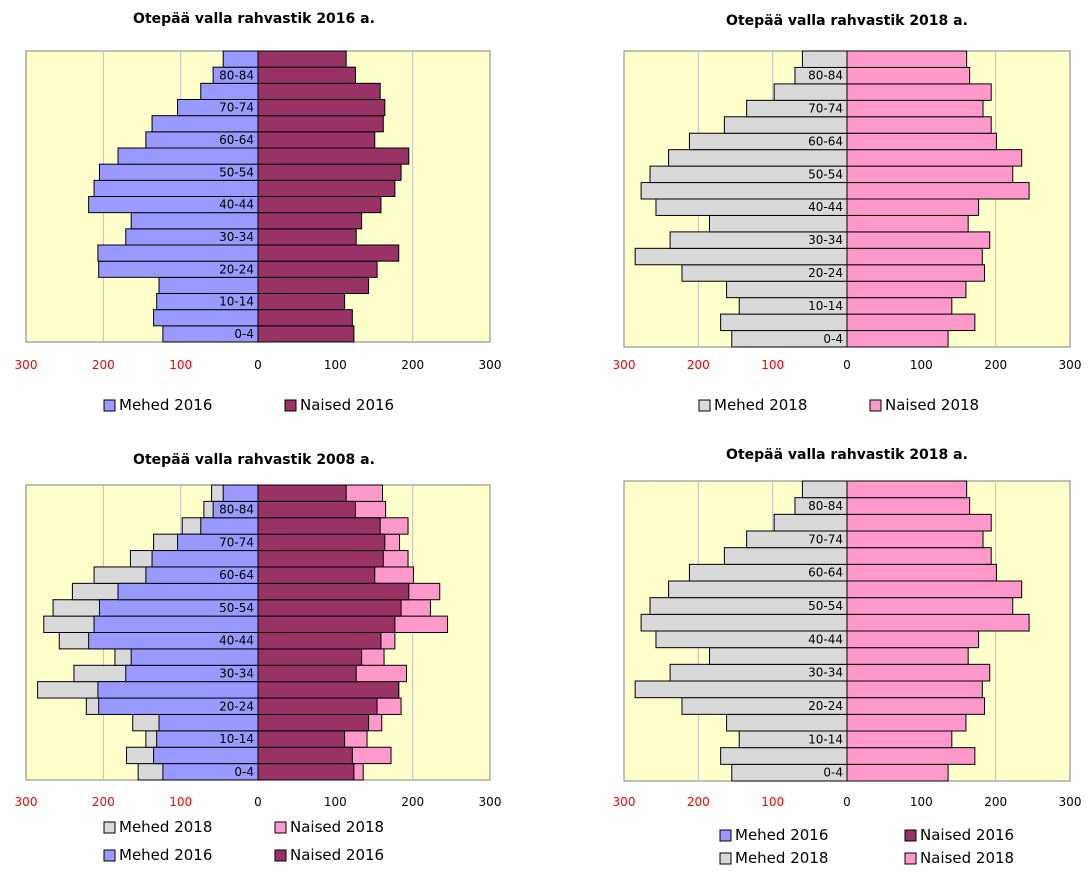 The height and width of the screenshot is (875, 1088). I want to click on bar-naised-2016-85+, so click(302, 59).